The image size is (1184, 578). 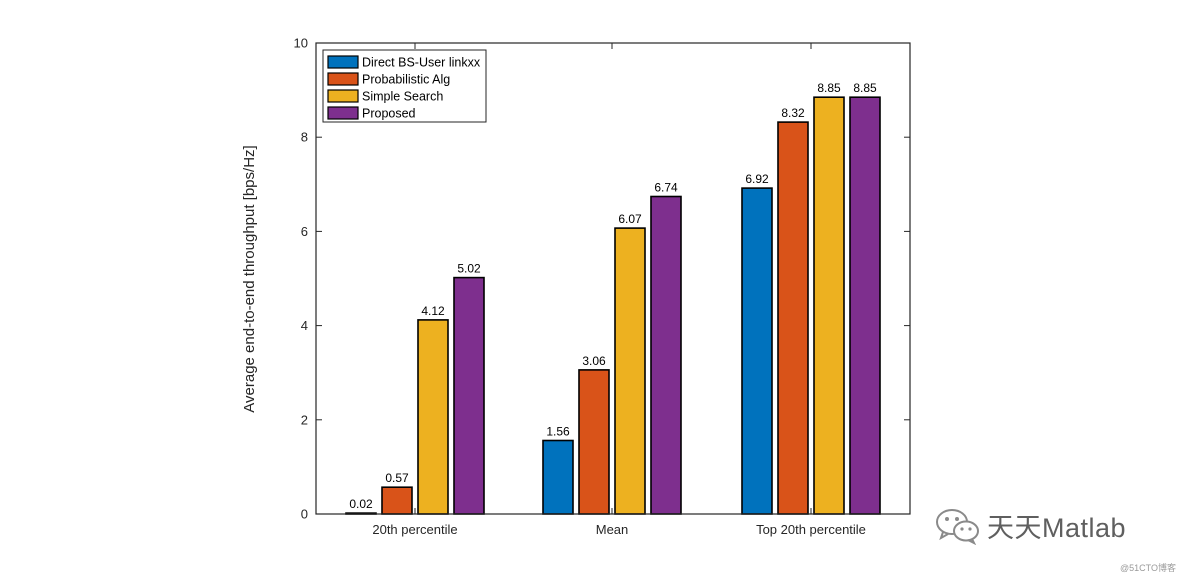 I want to click on data-label: 0.02, so click(x=361, y=504).